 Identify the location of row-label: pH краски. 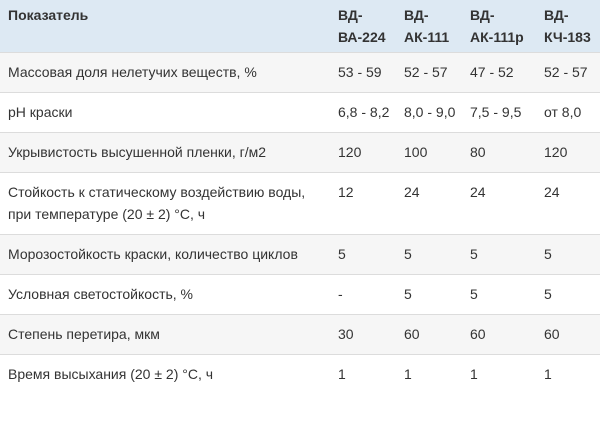
(165, 112).